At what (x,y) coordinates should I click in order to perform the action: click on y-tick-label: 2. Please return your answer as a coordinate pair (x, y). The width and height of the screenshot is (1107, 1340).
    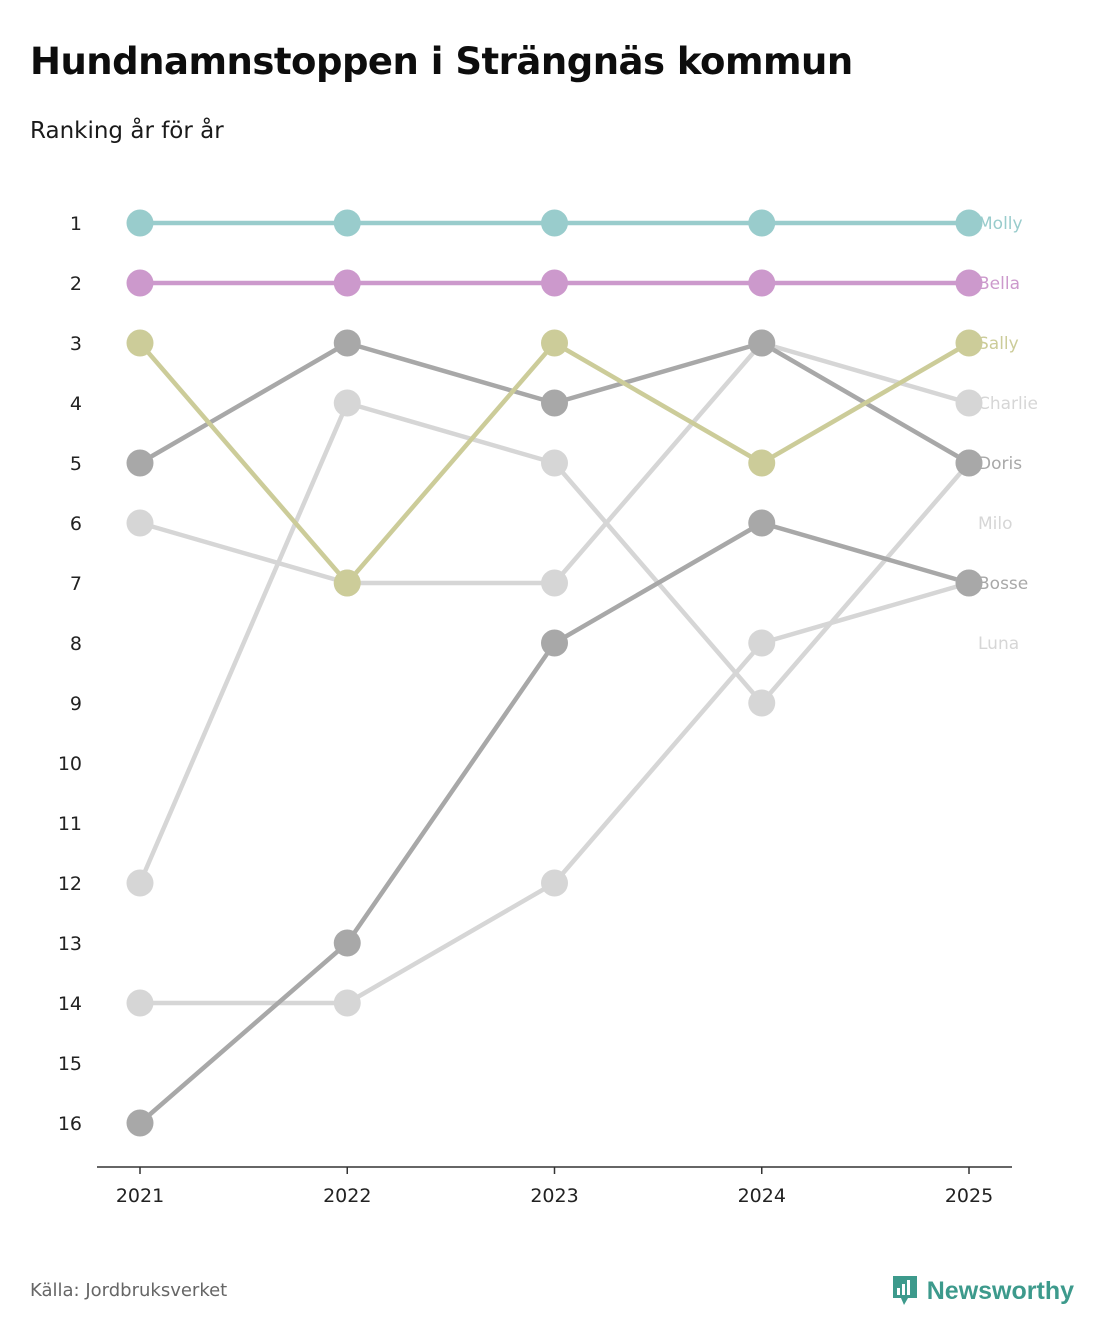
    Looking at the image, I should click on (76, 284).